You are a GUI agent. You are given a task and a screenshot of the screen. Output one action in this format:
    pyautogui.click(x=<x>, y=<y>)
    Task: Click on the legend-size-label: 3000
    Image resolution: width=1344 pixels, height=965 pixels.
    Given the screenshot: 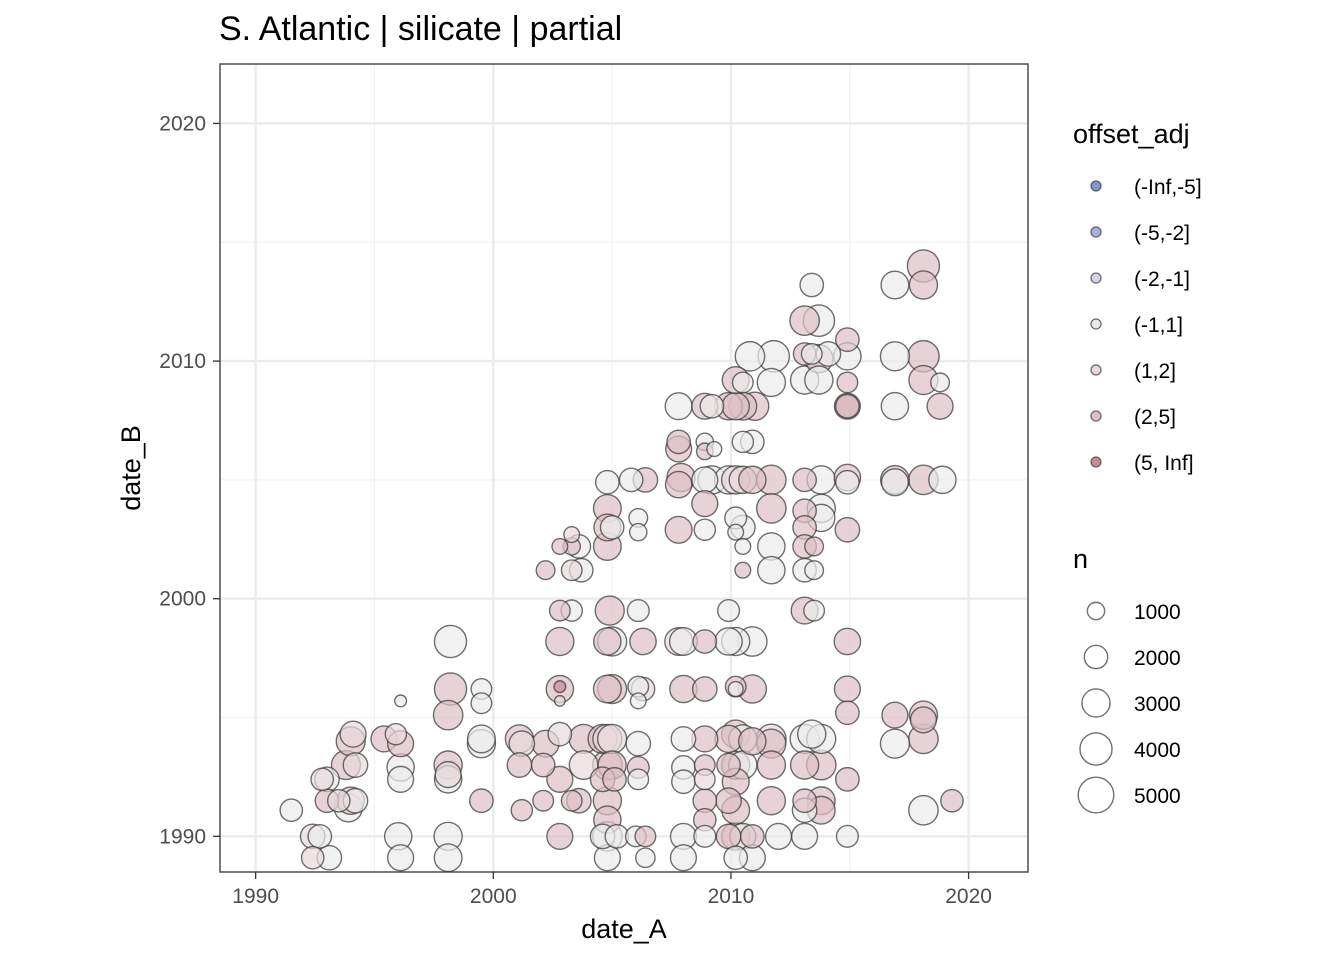 What is the action you would take?
    pyautogui.click(x=1157, y=704)
    